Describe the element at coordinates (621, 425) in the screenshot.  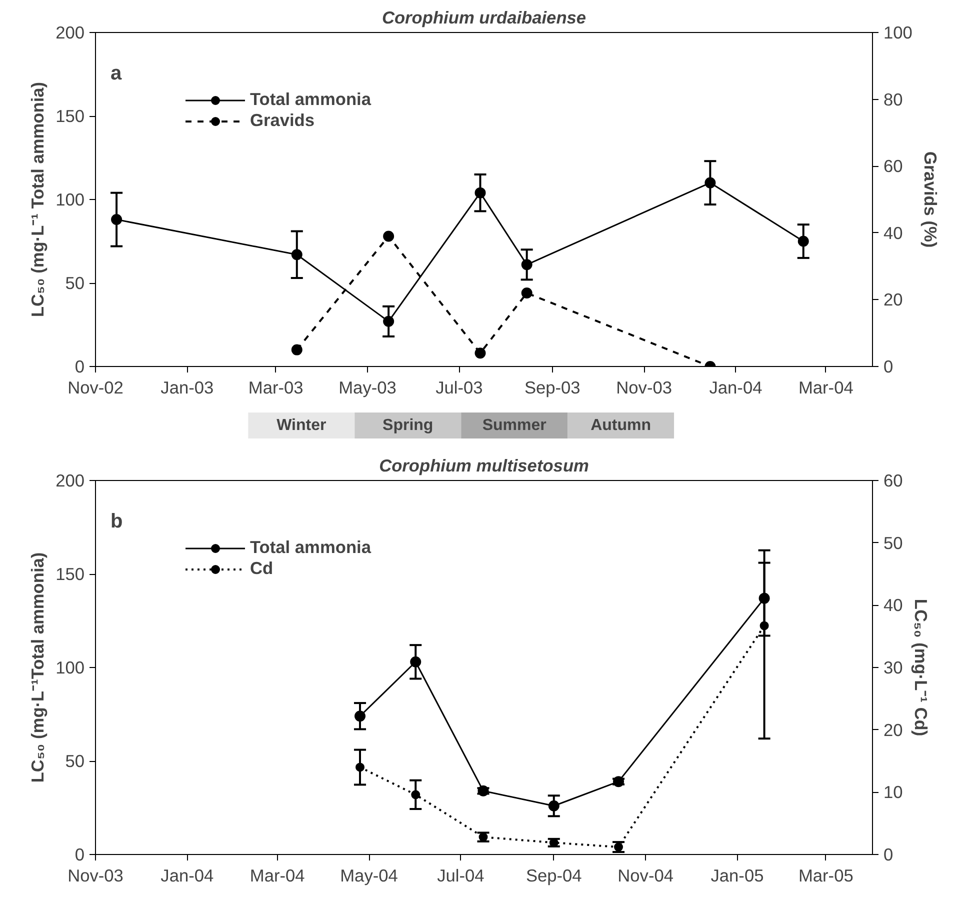
I see `text: Autumn` at that location.